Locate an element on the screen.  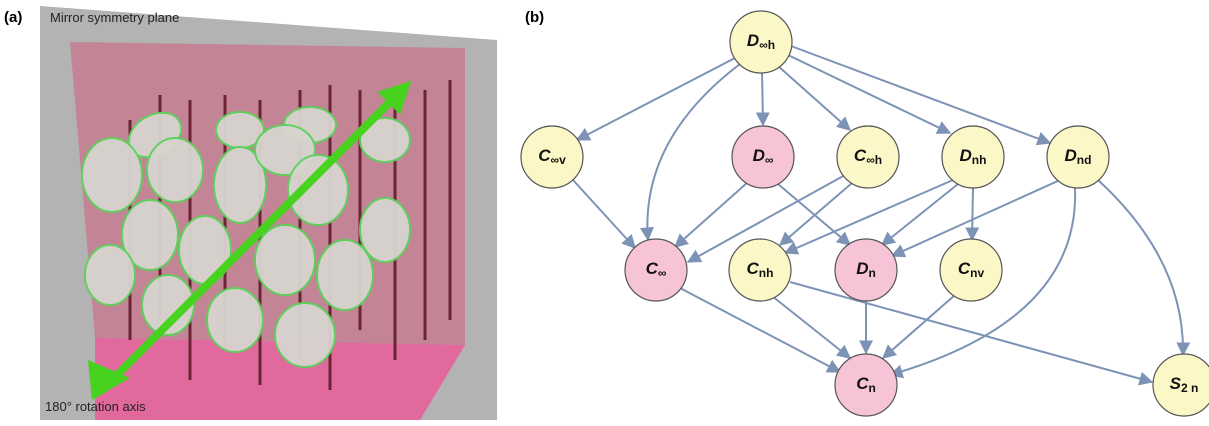
node: S2 n is located at coordinates (1180, 385).